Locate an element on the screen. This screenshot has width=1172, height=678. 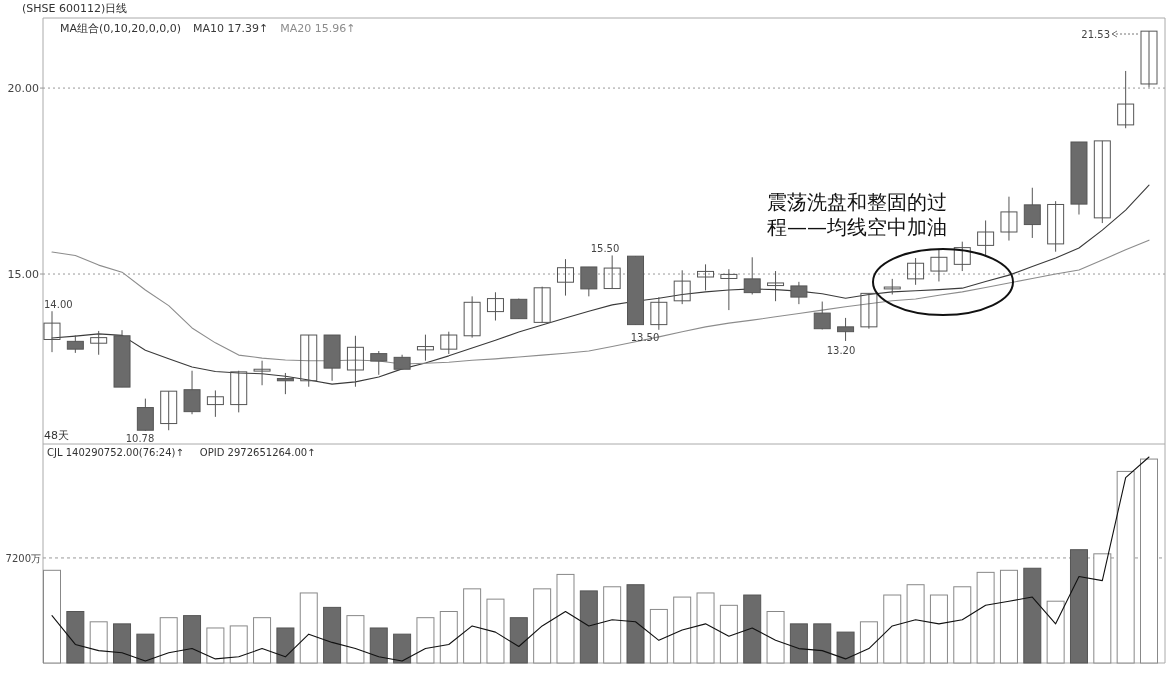
y-tick-label: 15.00 is located at coordinates (23, 275).